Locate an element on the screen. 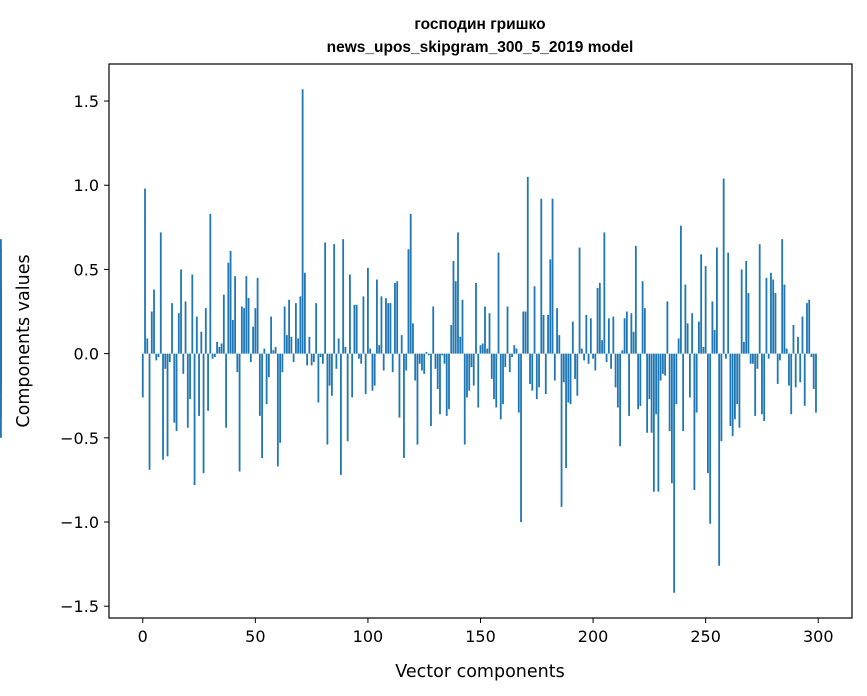 The image size is (867, 696). x-axis-label: Vector components is located at coordinates (479, 672).